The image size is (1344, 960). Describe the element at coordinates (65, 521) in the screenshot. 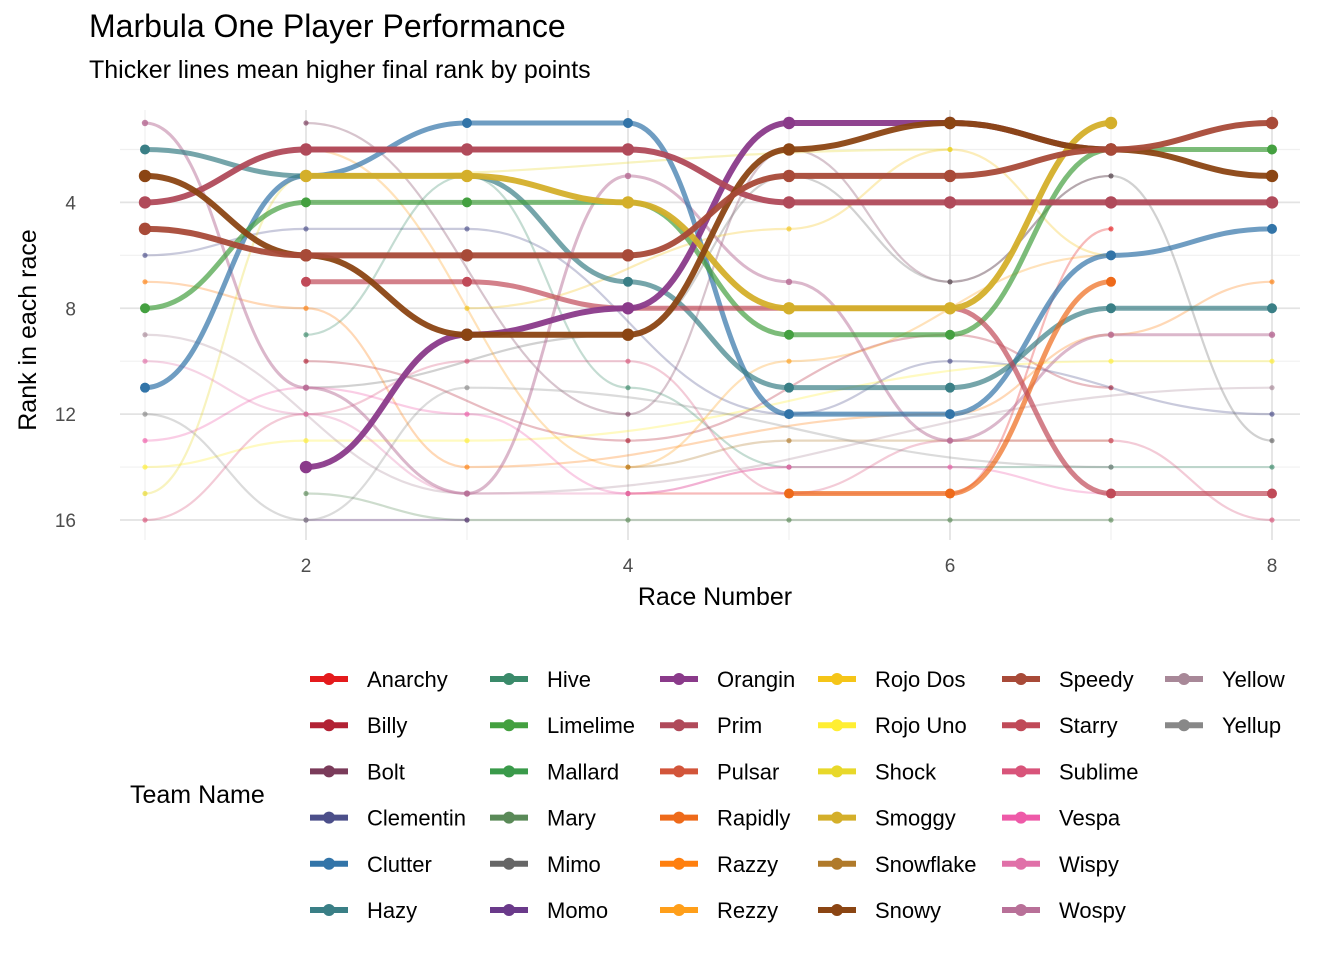

I see `y-tick-label: 16` at that location.